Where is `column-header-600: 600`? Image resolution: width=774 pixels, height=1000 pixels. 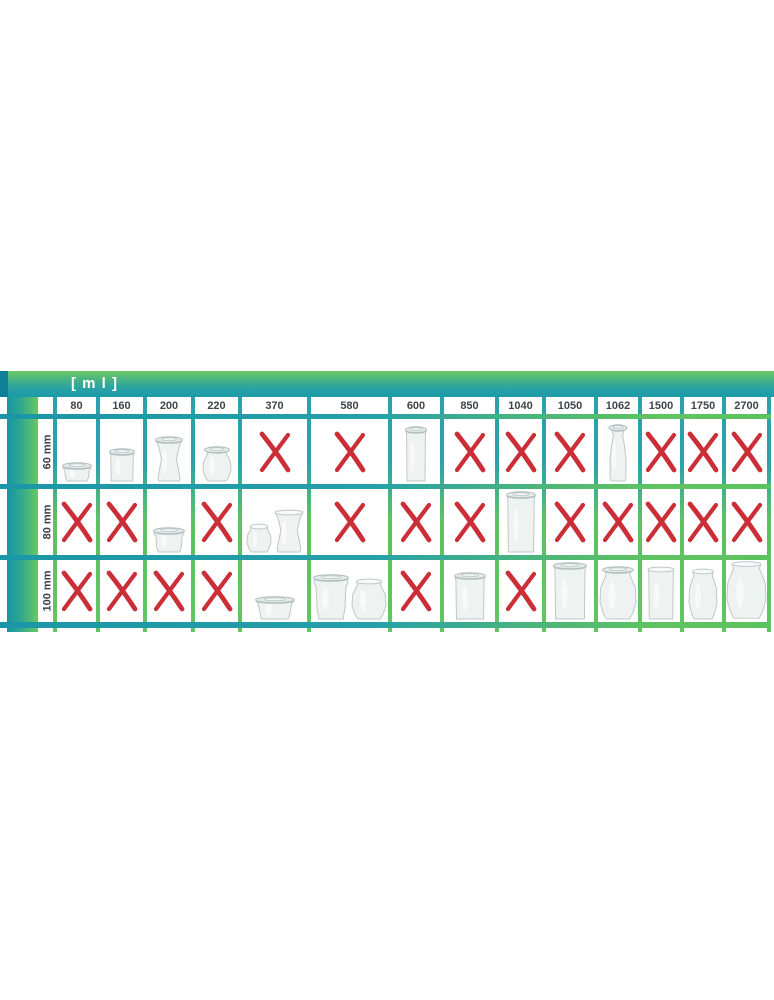 column-header-600: 600 is located at coordinates (416, 405).